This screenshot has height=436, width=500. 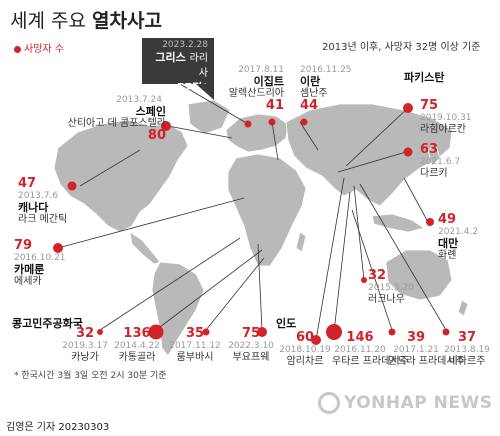 I want to click on dot-katongola, so click(x=156, y=332).